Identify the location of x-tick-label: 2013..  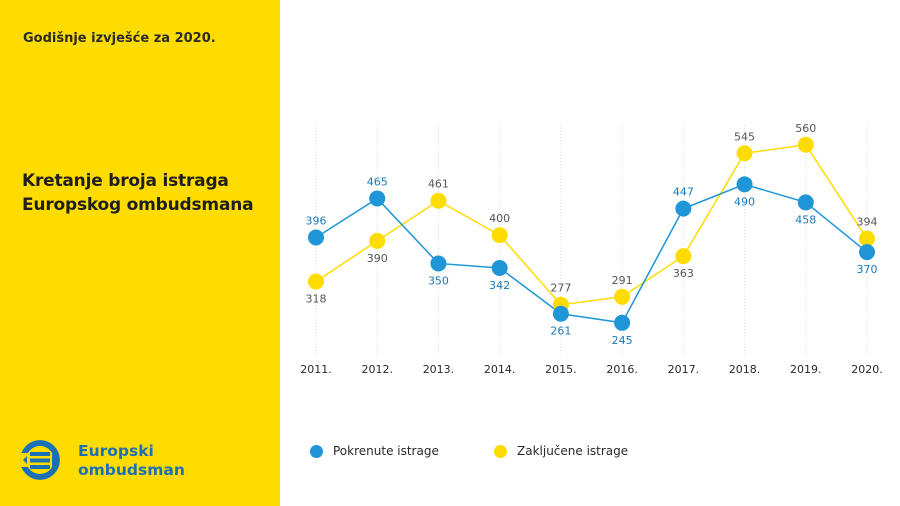
(439, 369).